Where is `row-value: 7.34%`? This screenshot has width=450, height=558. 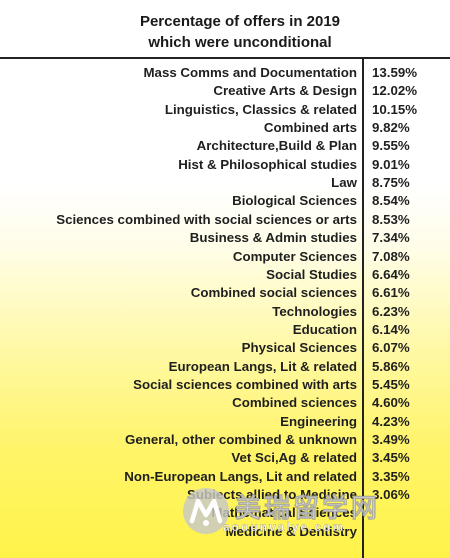
row-value: 7.34% is located at coordinates (391, 238).